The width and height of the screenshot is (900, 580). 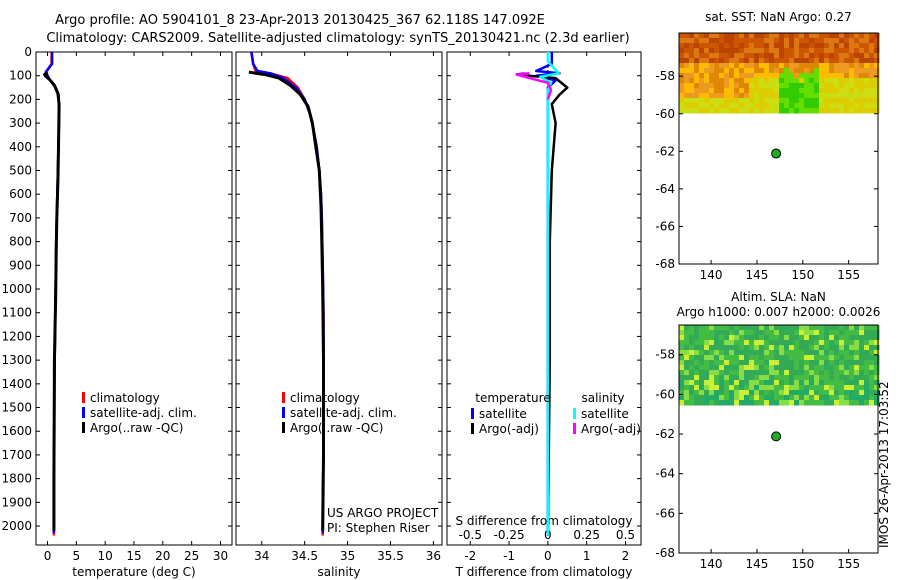 What do you see at coordinates (779, 312) in the screenshot?
I see `map-1-subtitle: Argo h1000: 0.007 h2000: 0.0026` at bounding box center [779, 312].